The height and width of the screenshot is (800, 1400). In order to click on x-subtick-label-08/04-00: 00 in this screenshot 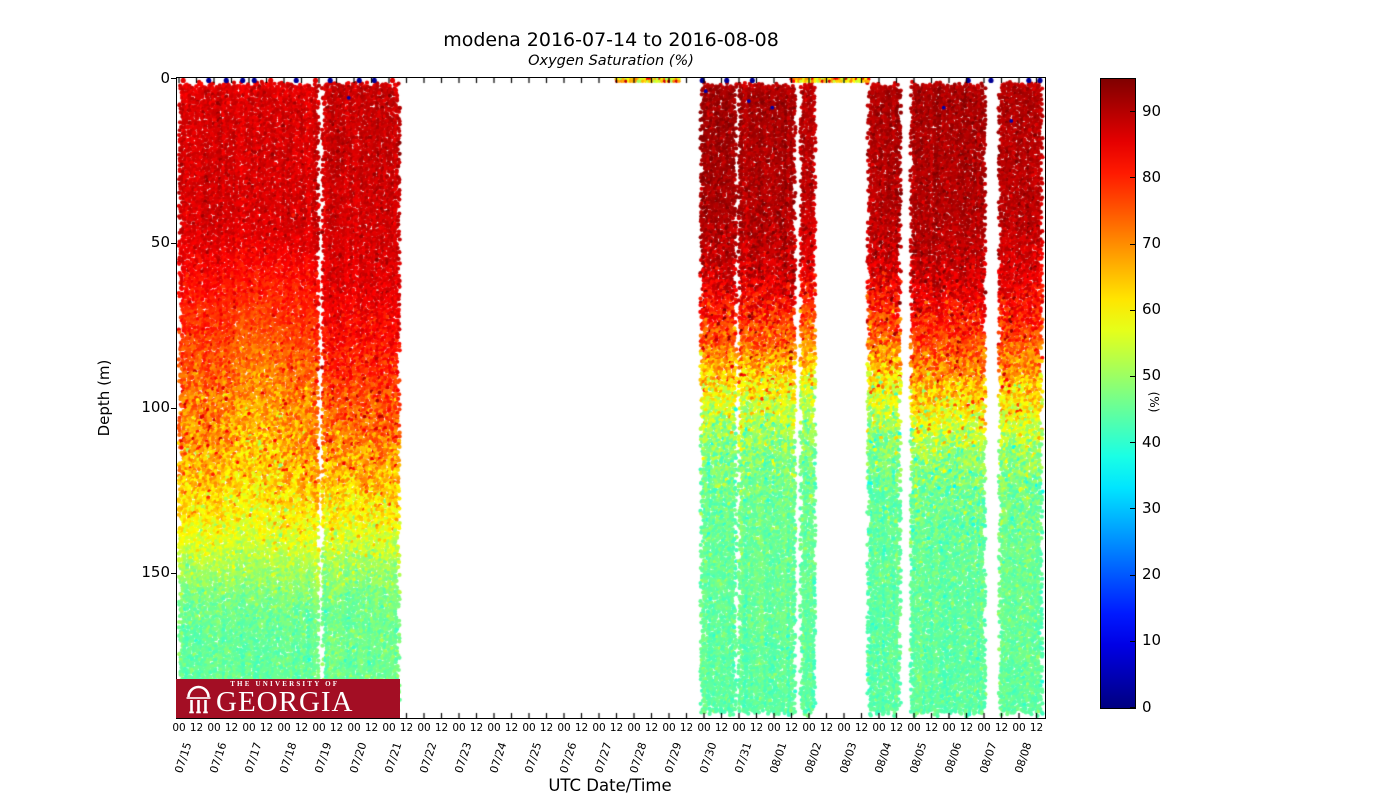, I will do `click(879, 728)`.